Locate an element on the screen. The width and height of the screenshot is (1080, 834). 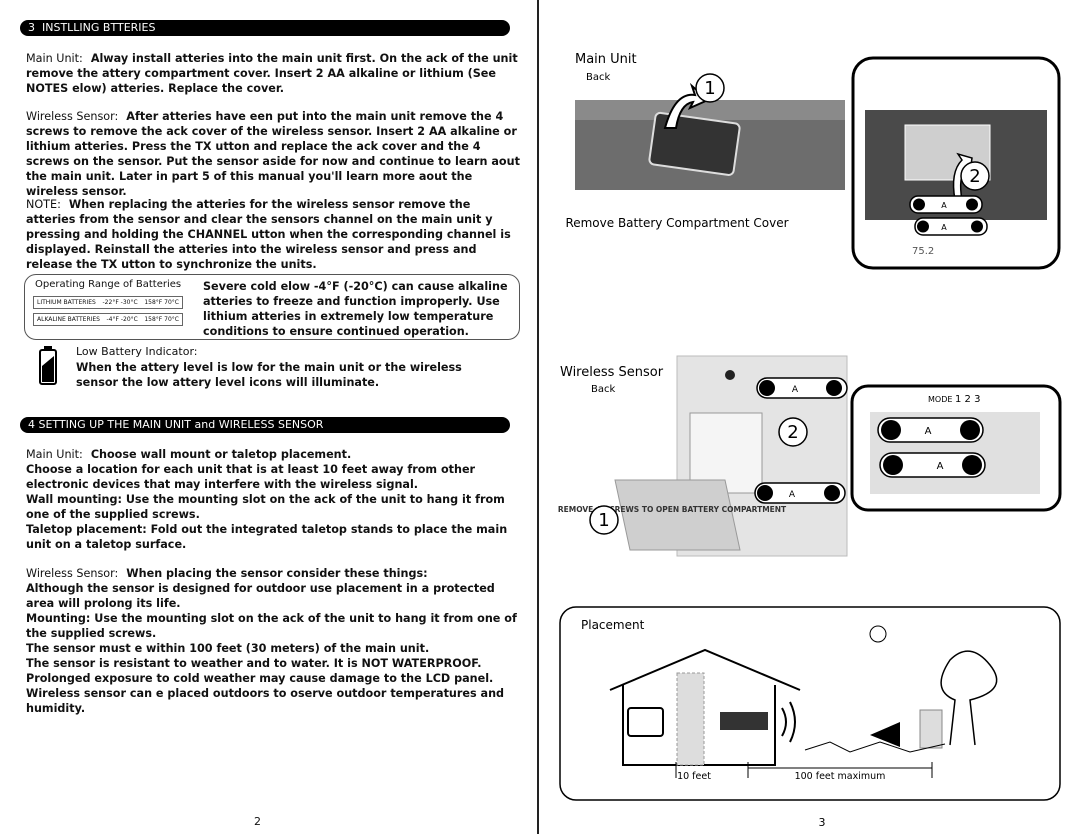
min: -4°F -20°C is located at coordinates (122, 319).